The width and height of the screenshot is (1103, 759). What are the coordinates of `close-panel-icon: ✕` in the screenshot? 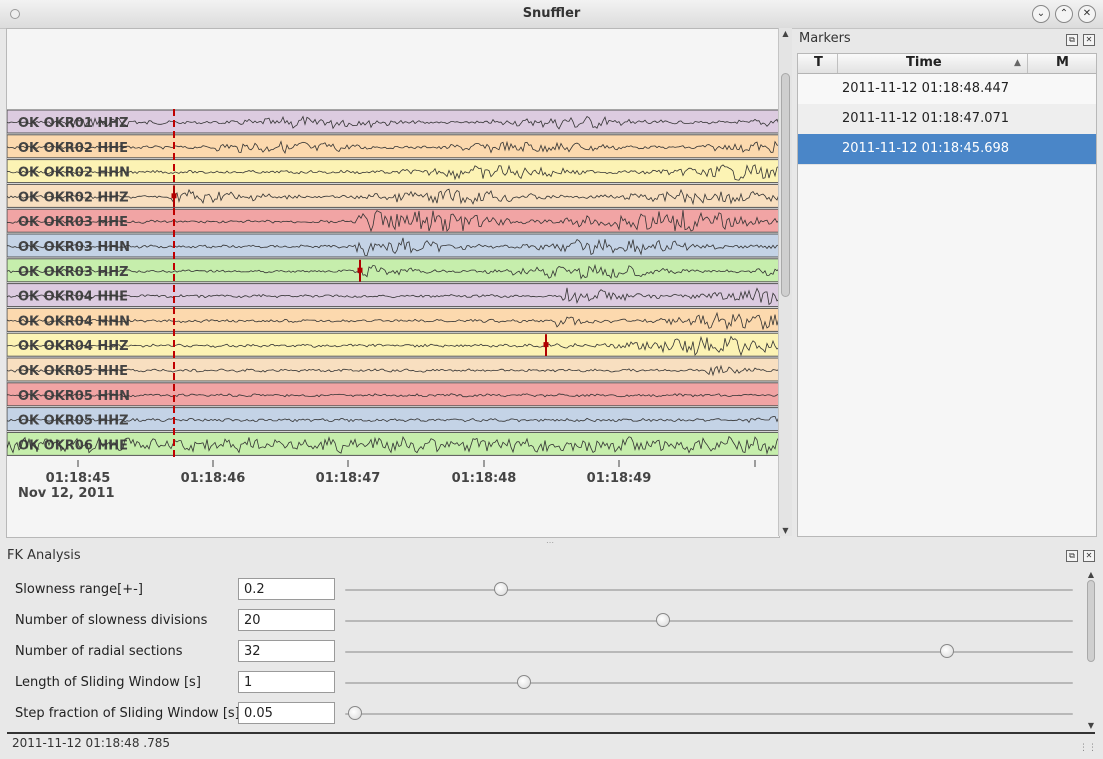 It's located at (1089, 40).